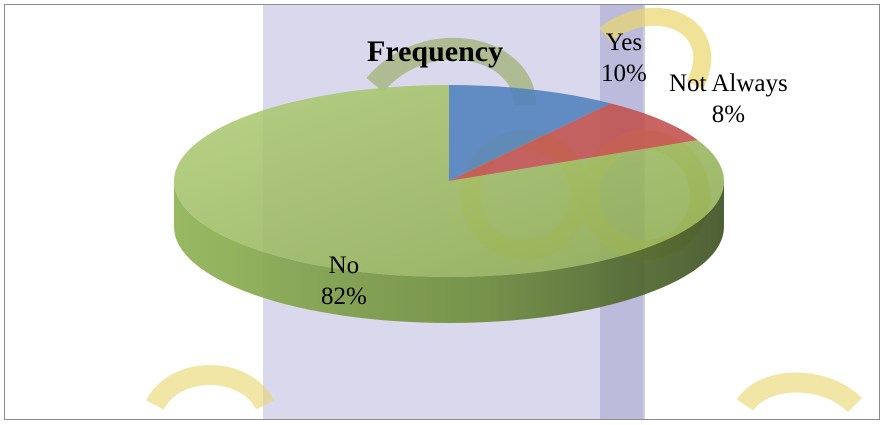 This screenshot has width=886, height=425. What do you see at coordinates (530, 133) in the screenshot?
I see `pie-slice-yes` at bounding box center [530, 133].